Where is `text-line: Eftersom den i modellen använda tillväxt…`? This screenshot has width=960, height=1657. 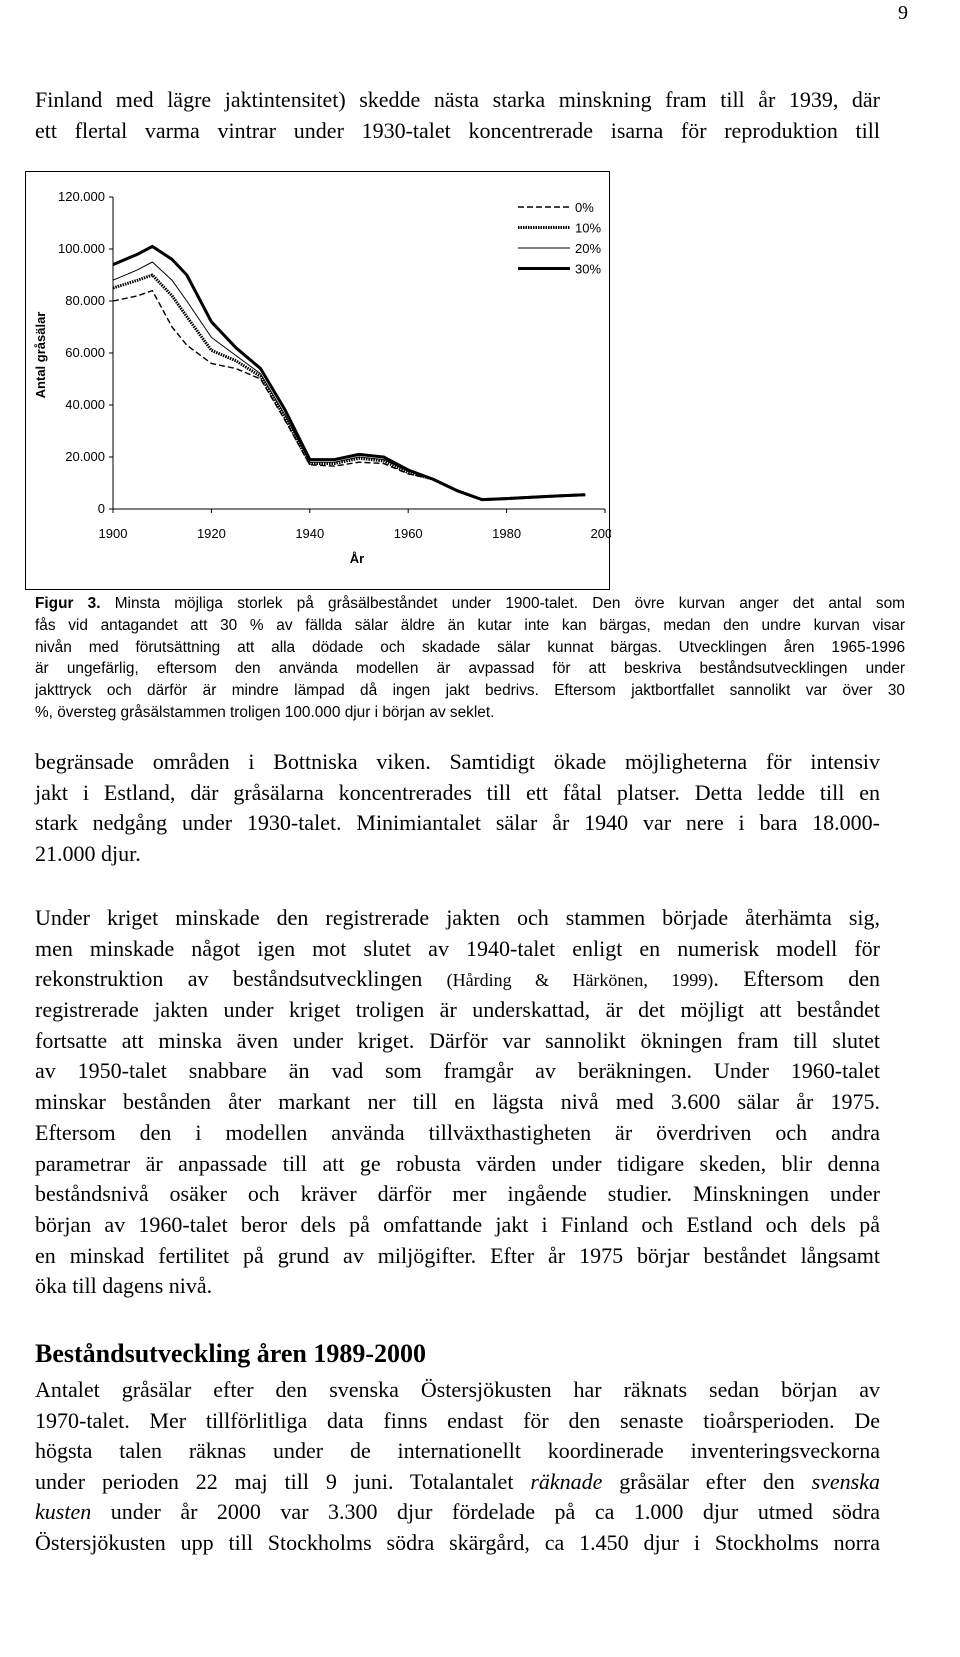
text-line: Eftersom den i modellen använda tillväxt… is located at coordinates (457, 1132).